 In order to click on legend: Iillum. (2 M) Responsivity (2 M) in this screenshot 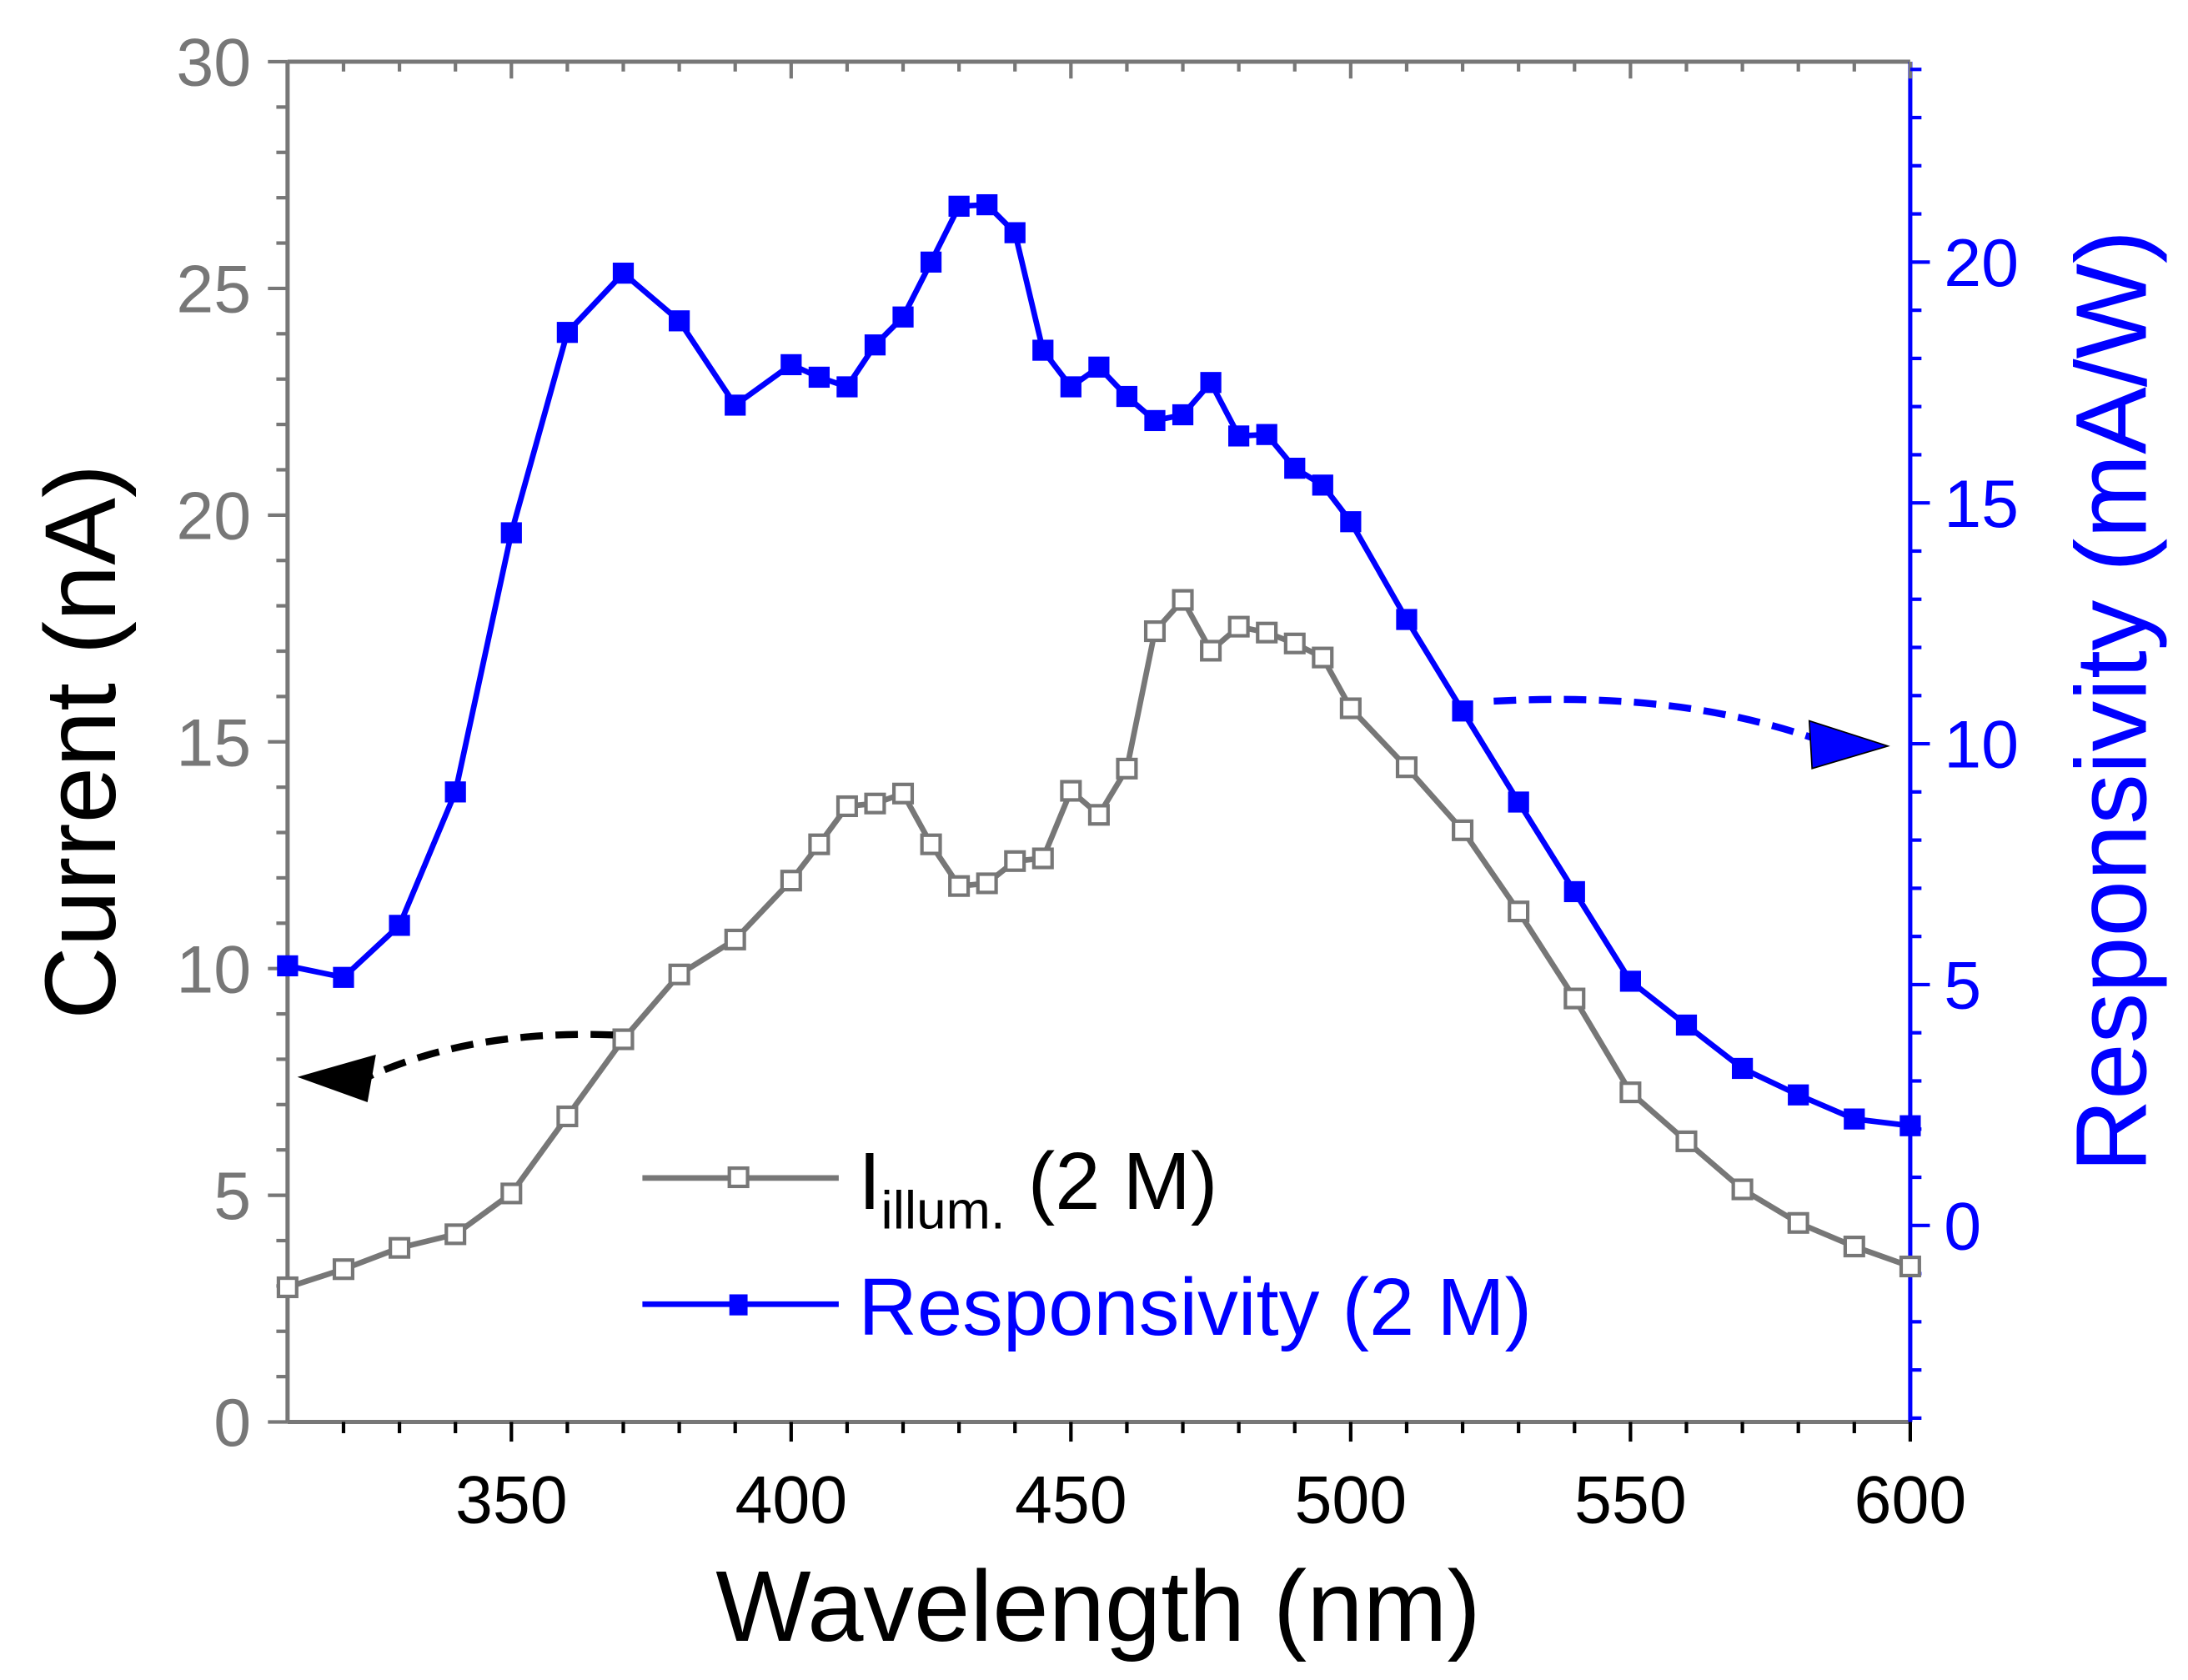, I will do `click(1087, 1244)`.